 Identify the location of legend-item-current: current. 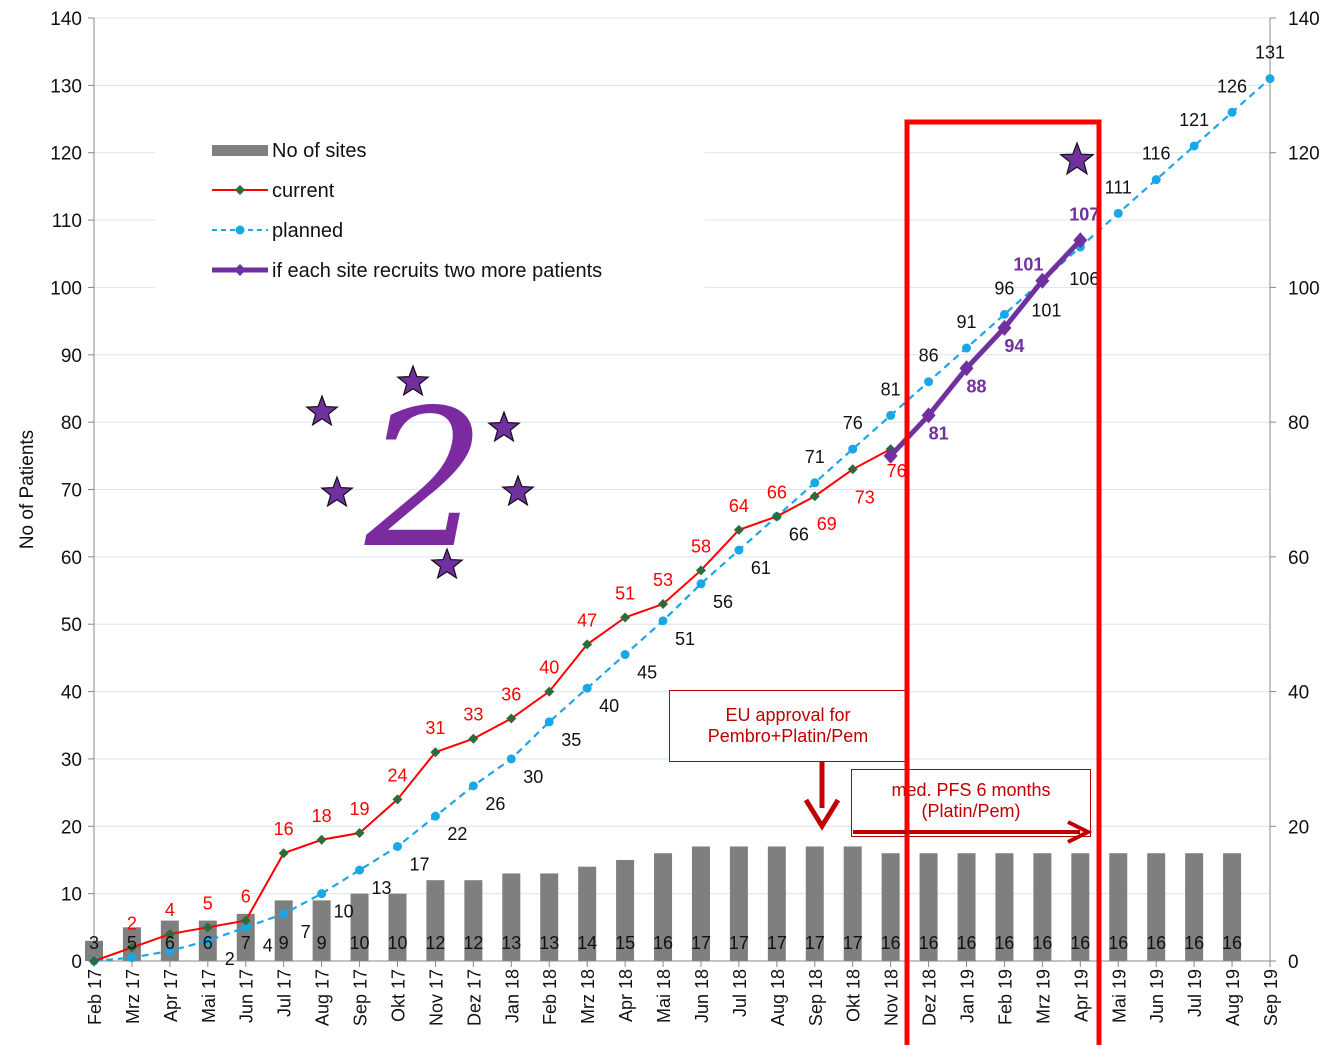
(455, 190).